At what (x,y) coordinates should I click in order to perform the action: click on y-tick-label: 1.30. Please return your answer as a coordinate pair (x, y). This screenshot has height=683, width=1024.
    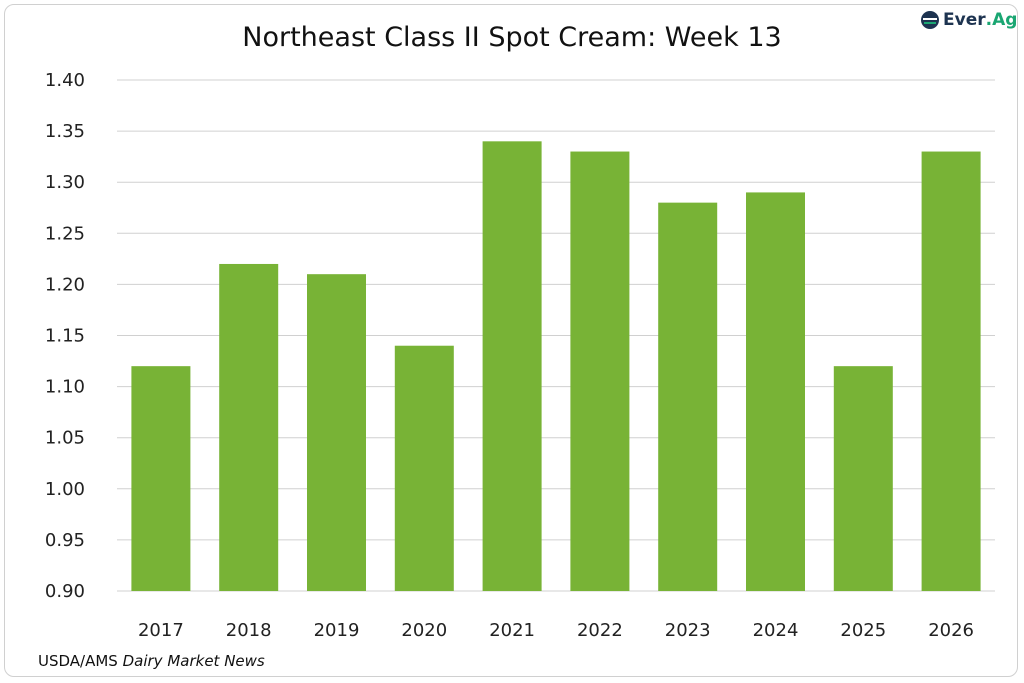
    Looking at the image, I should click on (65, 182).